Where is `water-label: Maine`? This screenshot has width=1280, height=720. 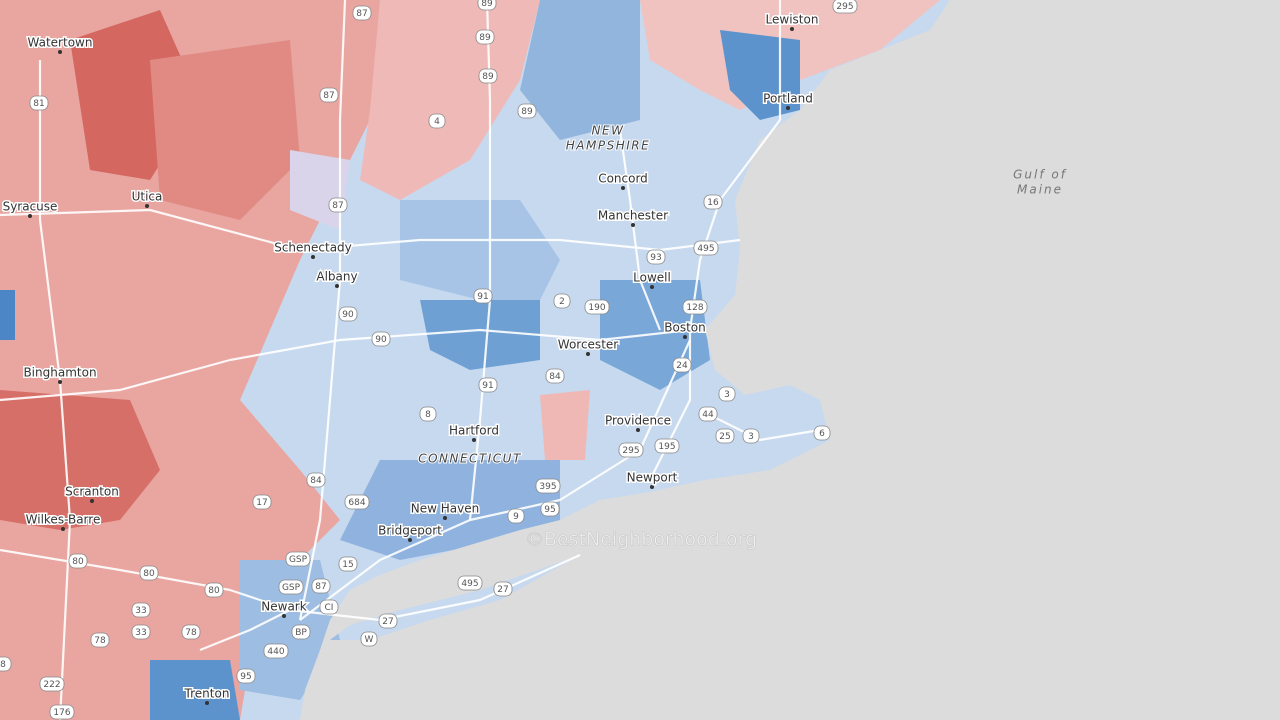 water-label: Maine is located at coordinates (1040, 190).